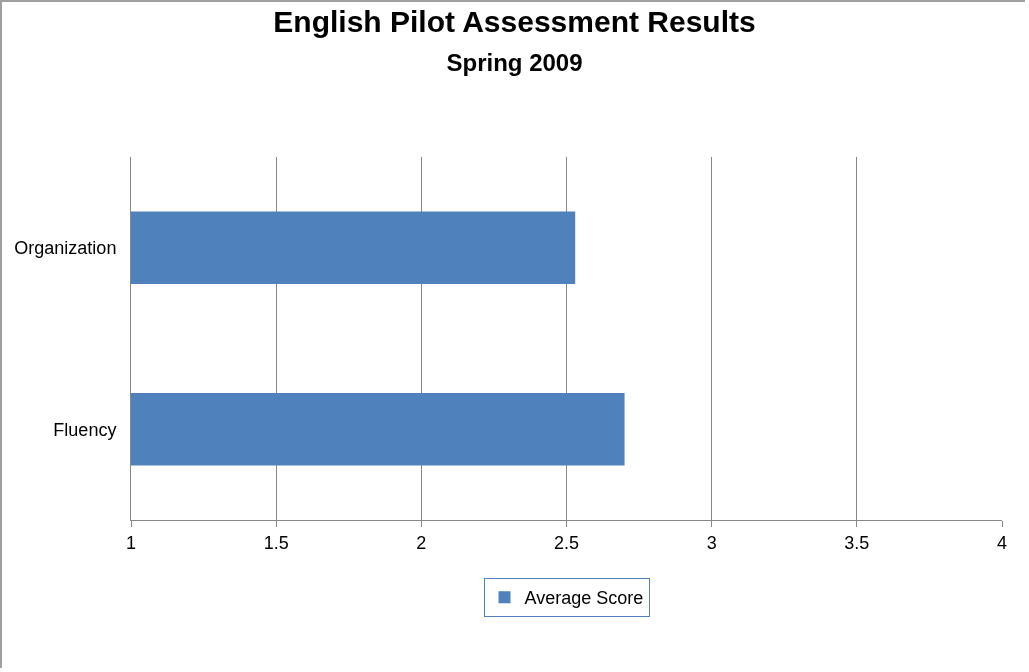 This screenshot has width=1029, height=672. I want to click on legend-label: Average Score, so click(584, 598).